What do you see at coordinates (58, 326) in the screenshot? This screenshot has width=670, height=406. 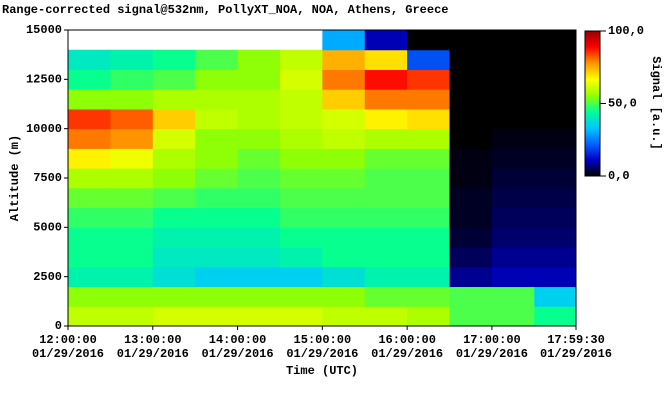 I see `y-tick-label: 0` at bounding box center [58, 326].